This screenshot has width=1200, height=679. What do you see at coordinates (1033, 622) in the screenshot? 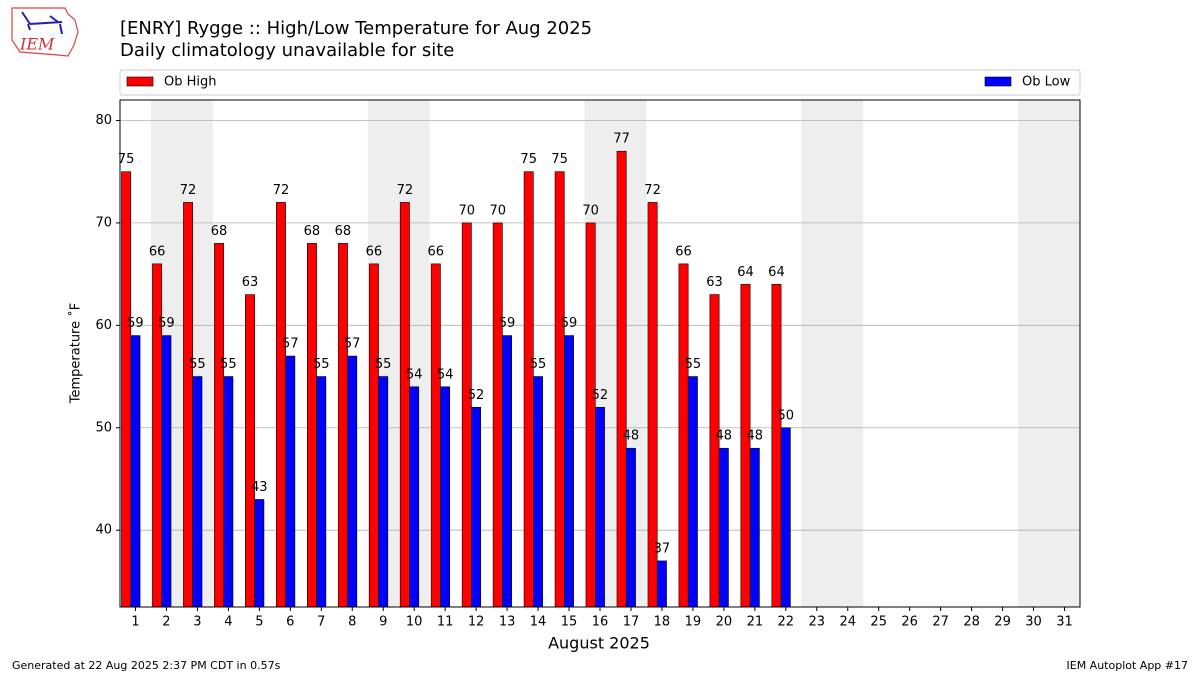
I see `x-tick-label: 30` at bounding box center [1033, 622].